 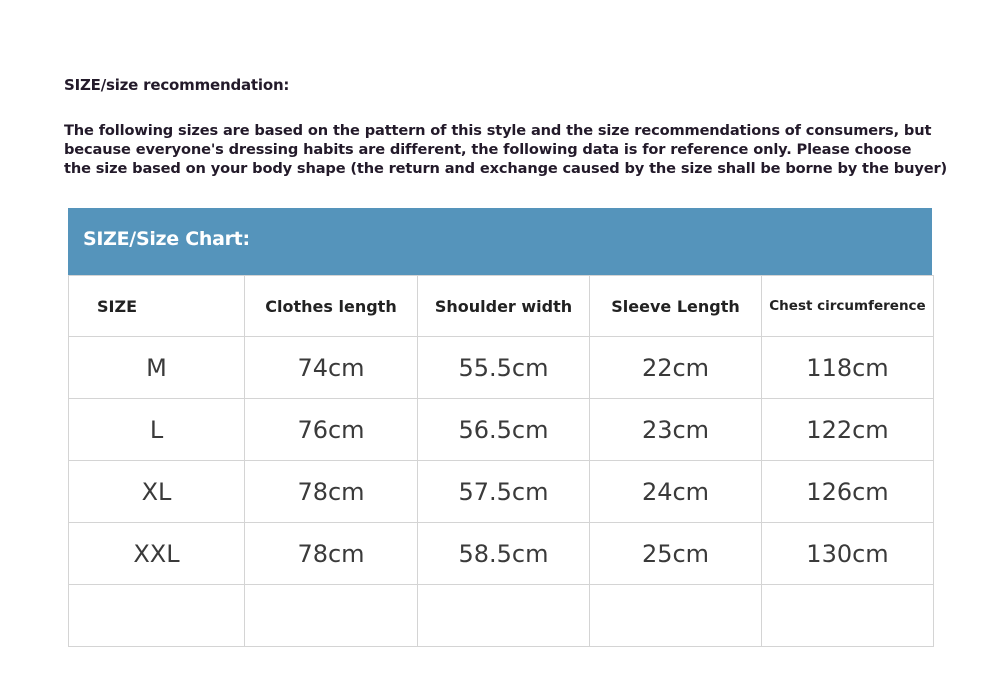 I want to click on table-row: L 76cm 56.5cm 23cm 122cm, so click(x=501, y=429).